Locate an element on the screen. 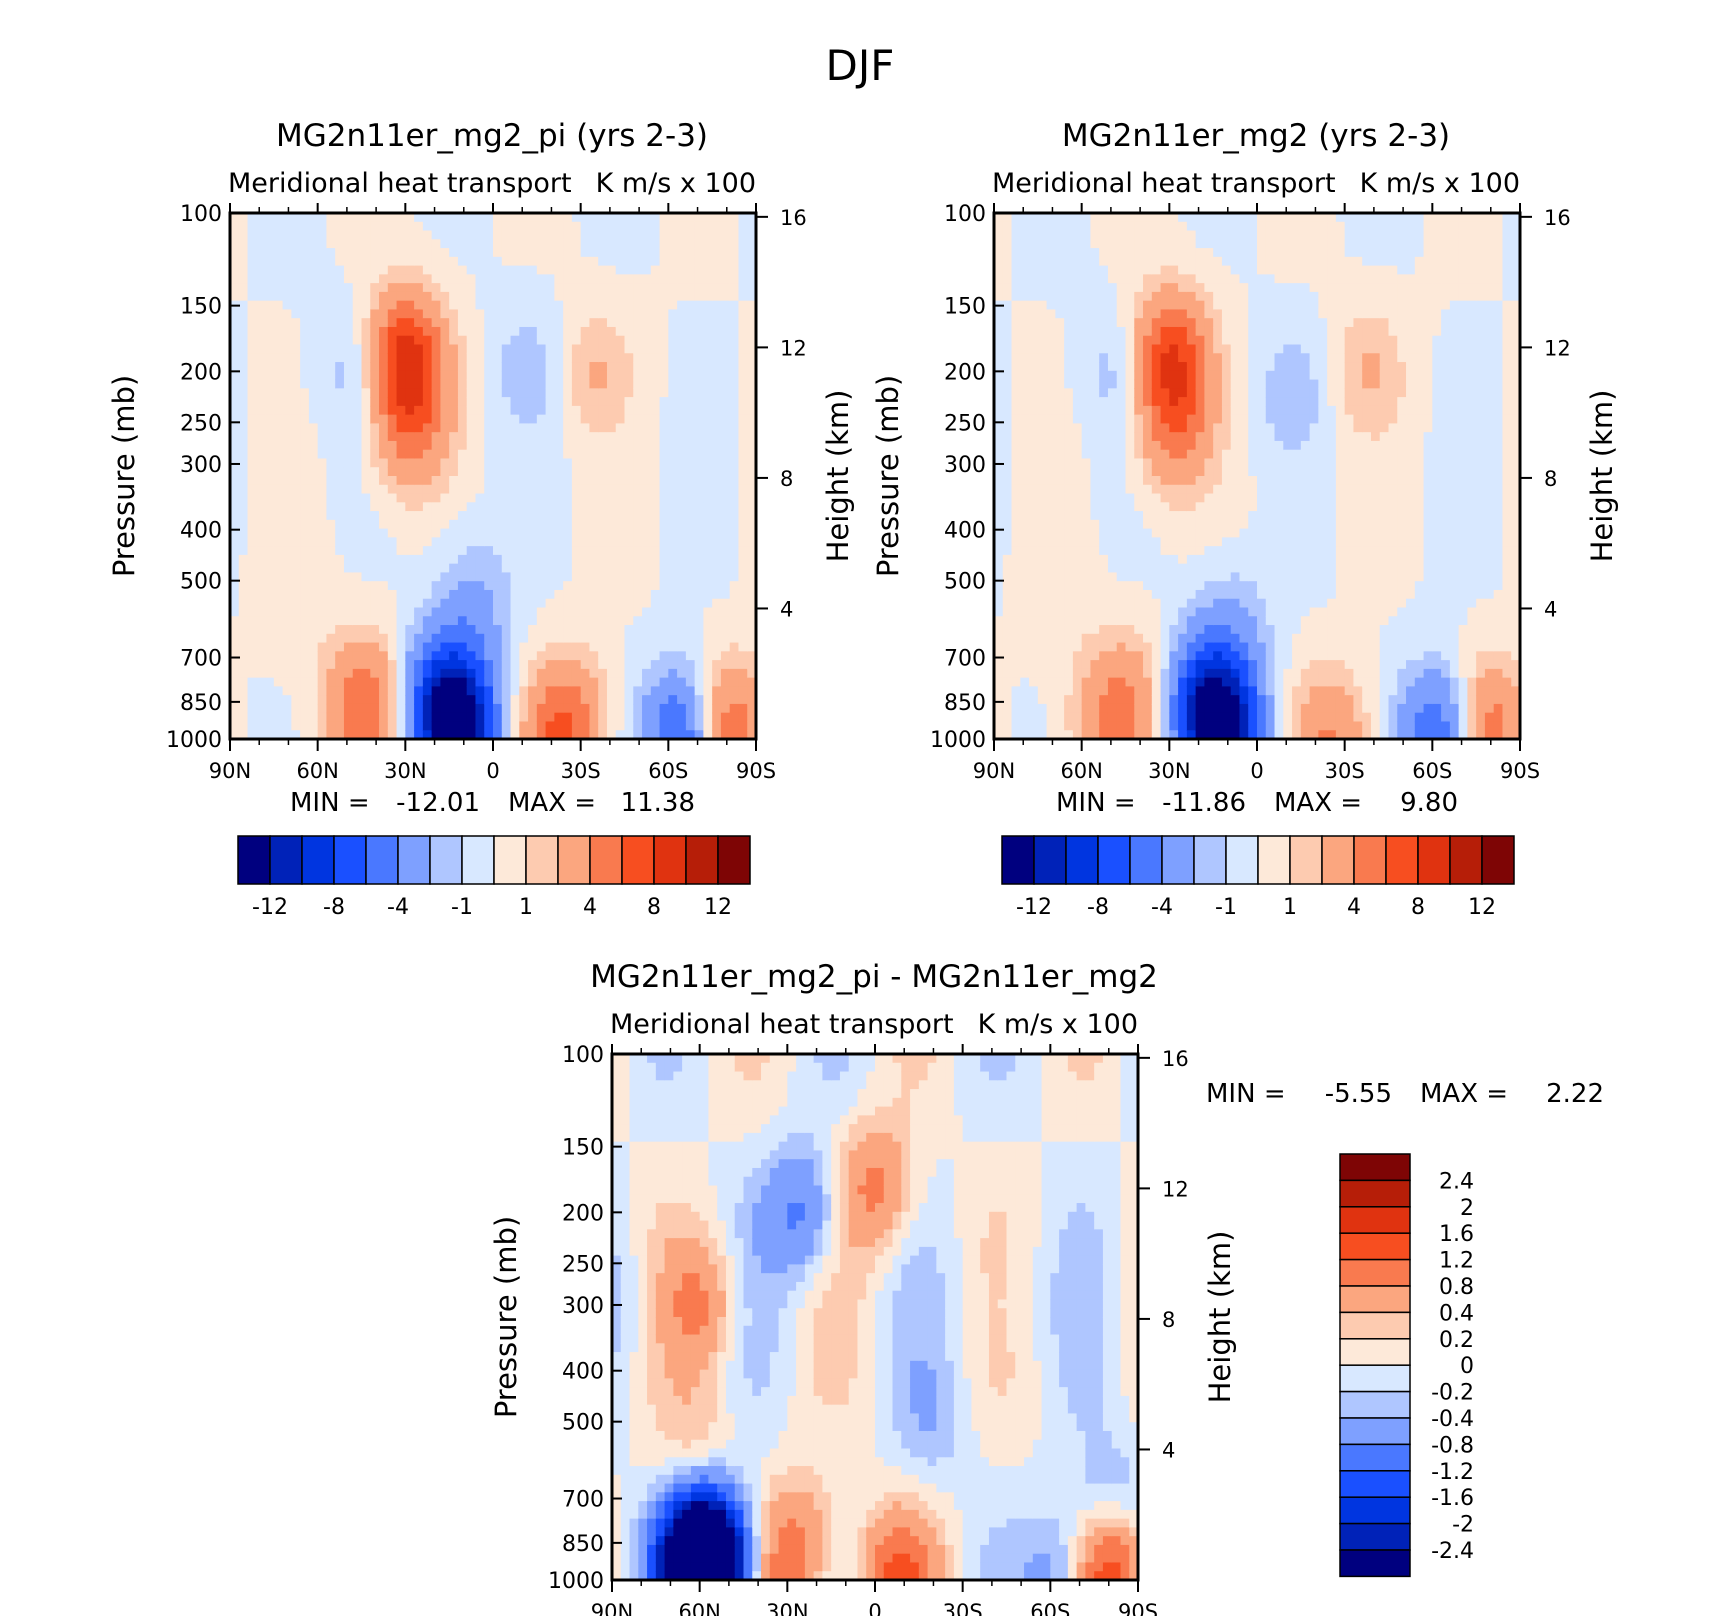  colorbar-box is located at coordinates (254, 860).